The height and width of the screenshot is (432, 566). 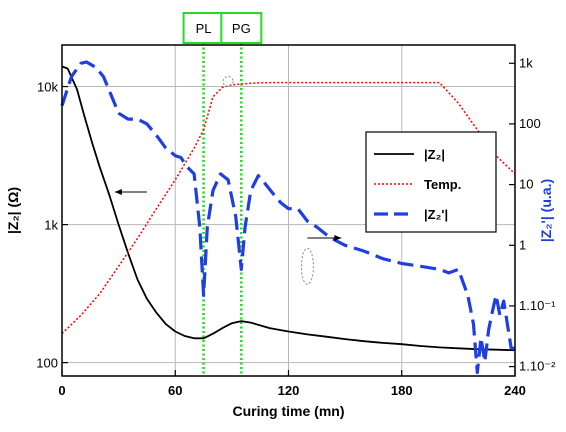 I want to click on y-right-tick-label: 100, so click(x=530, y=123).